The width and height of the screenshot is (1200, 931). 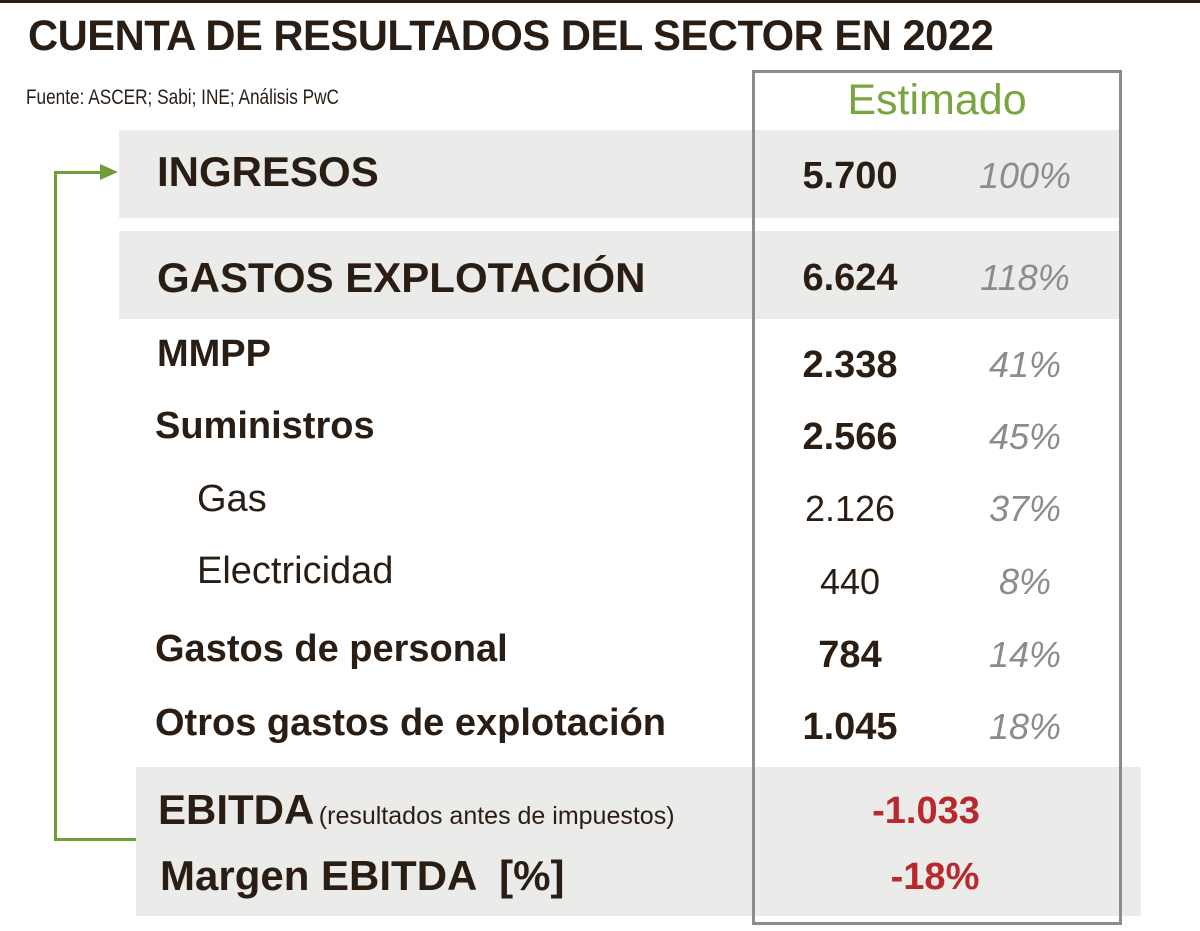 I want to click on column-header-estimado: Estimado, so click(x=937, y=100).